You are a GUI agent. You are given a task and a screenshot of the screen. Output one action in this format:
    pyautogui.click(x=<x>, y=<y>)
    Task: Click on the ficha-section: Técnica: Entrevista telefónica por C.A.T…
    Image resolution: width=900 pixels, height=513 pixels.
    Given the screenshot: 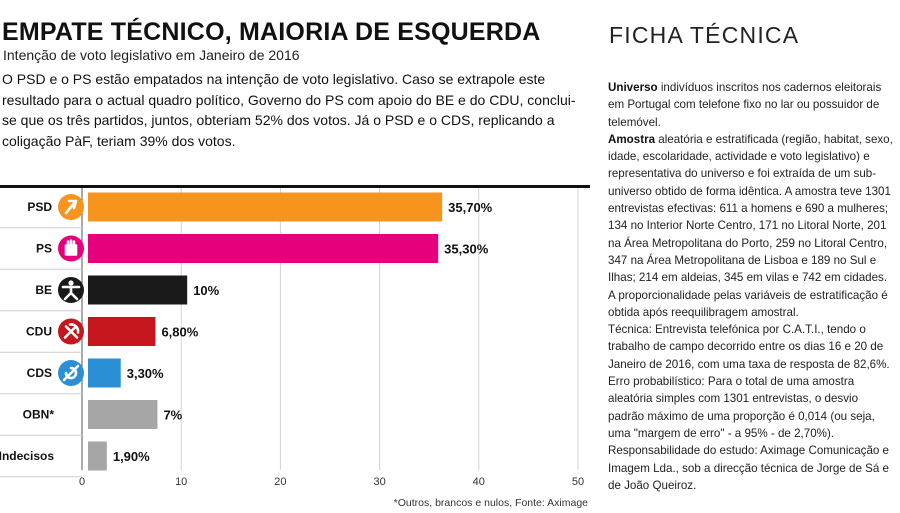 What is the action you would take?
    pyautogui.click(x=751, y=347)
    